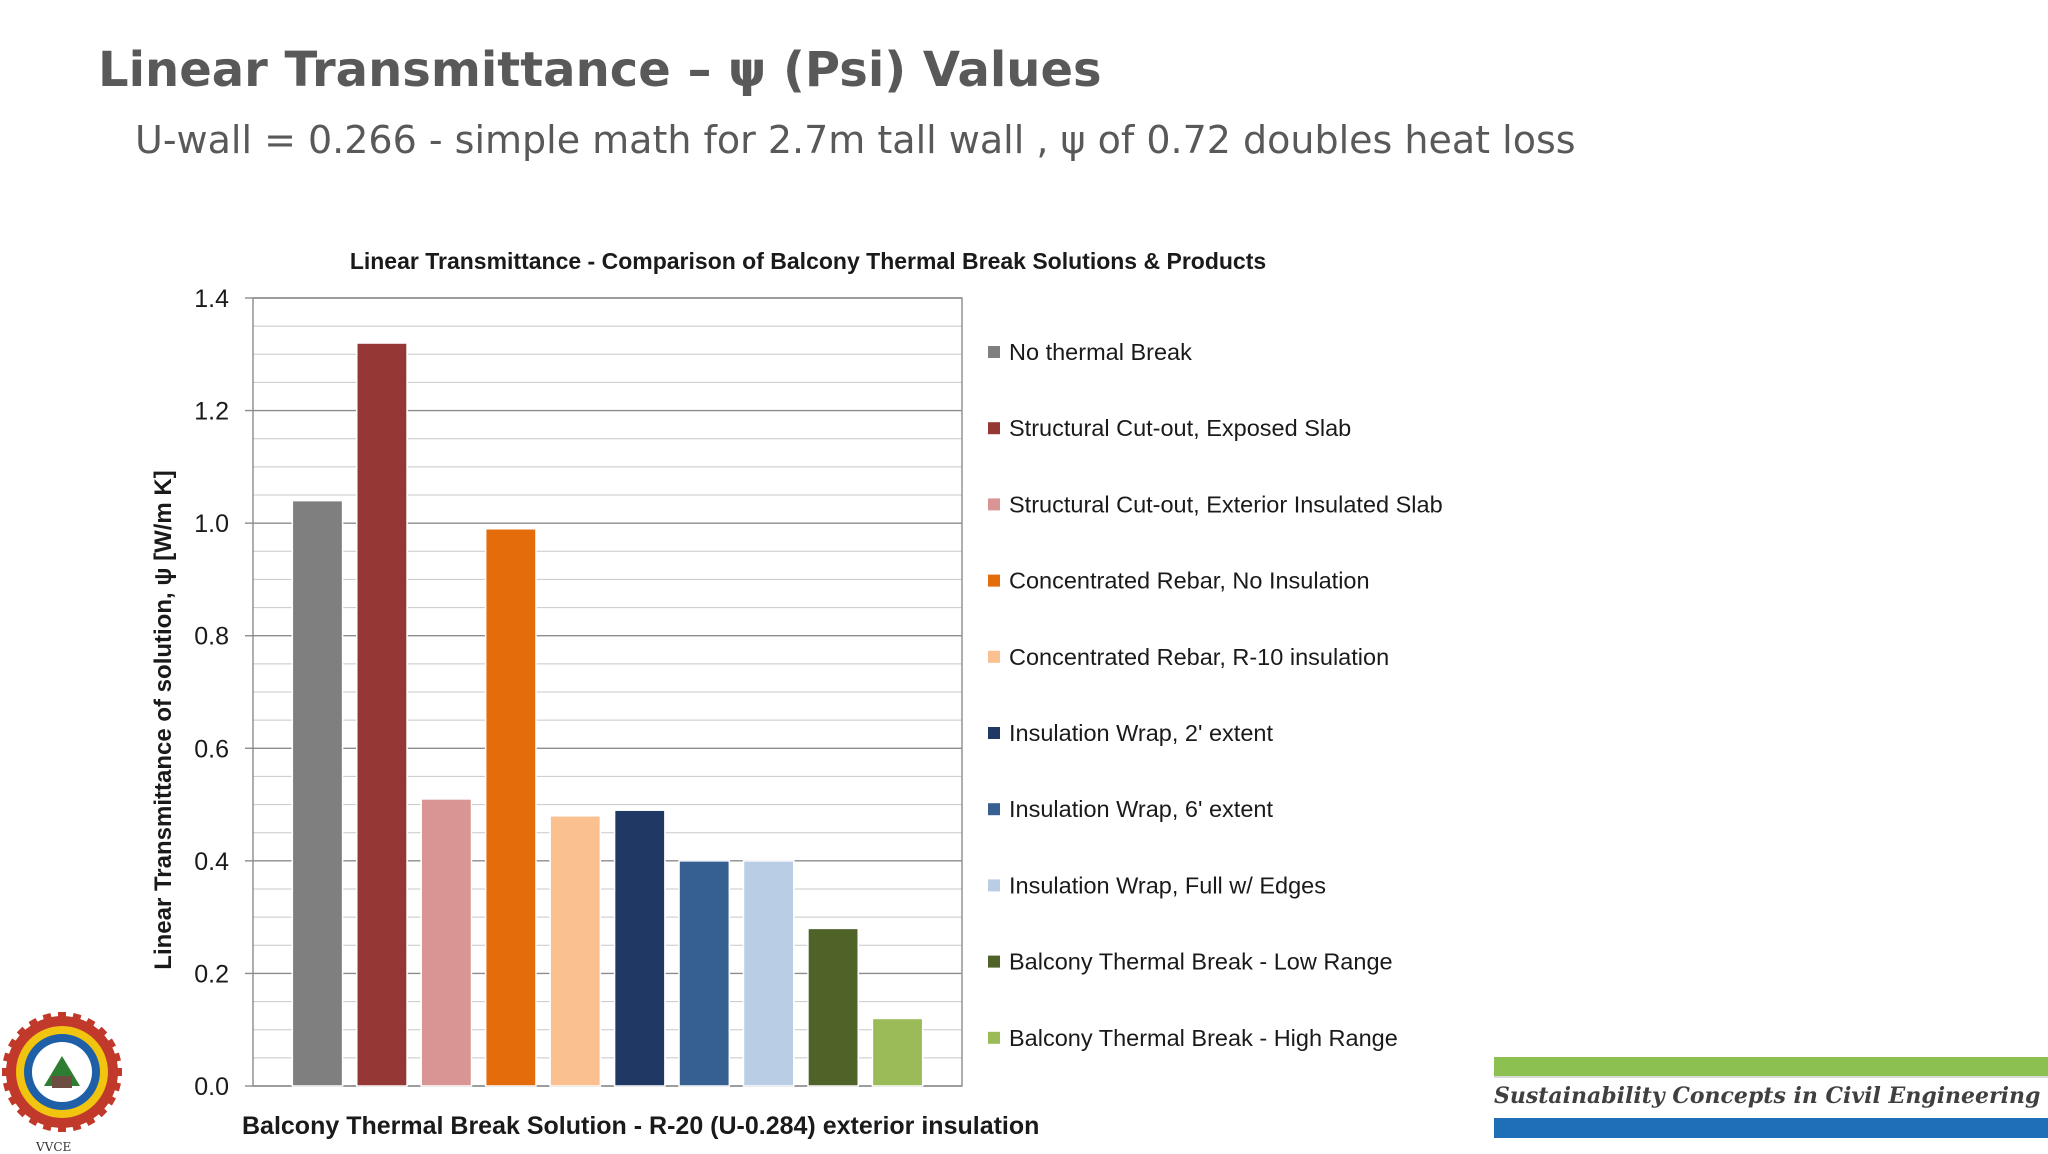  What do you see at coordinates (211, 749) in the screenshot?
I see `y-tick-label: 0.6` at bounding box center [211, 749].